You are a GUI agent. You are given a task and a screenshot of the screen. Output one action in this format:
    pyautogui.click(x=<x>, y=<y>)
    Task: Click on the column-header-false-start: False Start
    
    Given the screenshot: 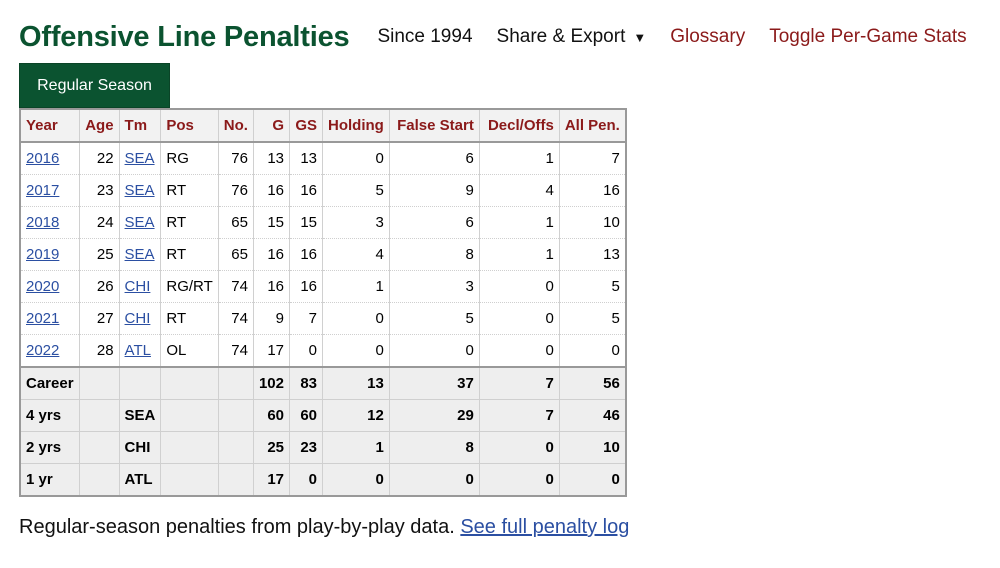 What is the action you would take?
    pyautogui.click(x=434, y=126)
    